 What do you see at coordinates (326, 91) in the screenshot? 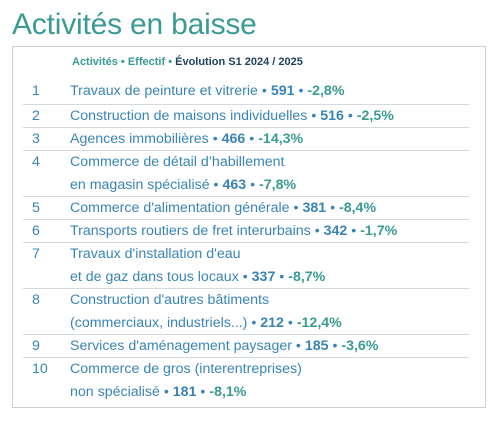
I see `evolution-value: -2,8%` at bounding box center [326, 91].